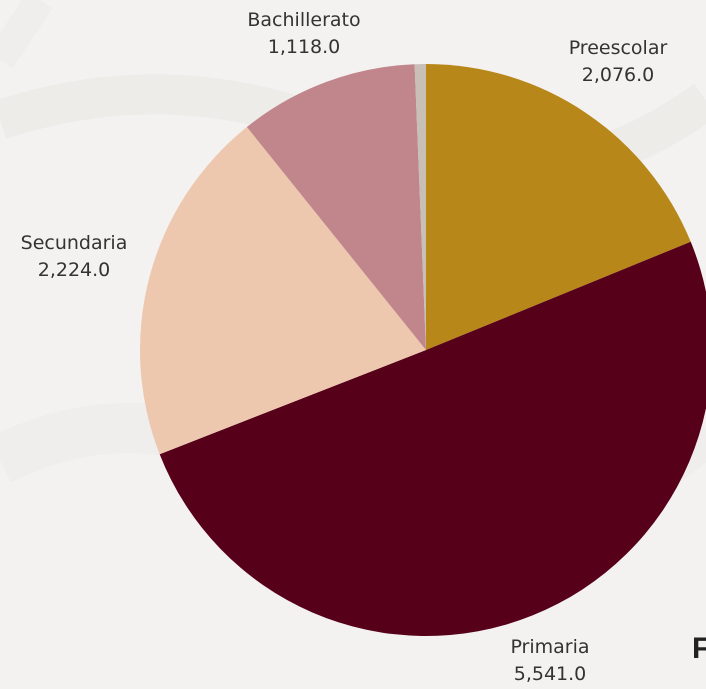 The image size is (706, 689). I want to click on pie-slice-bachillerato, so click(336, 207).